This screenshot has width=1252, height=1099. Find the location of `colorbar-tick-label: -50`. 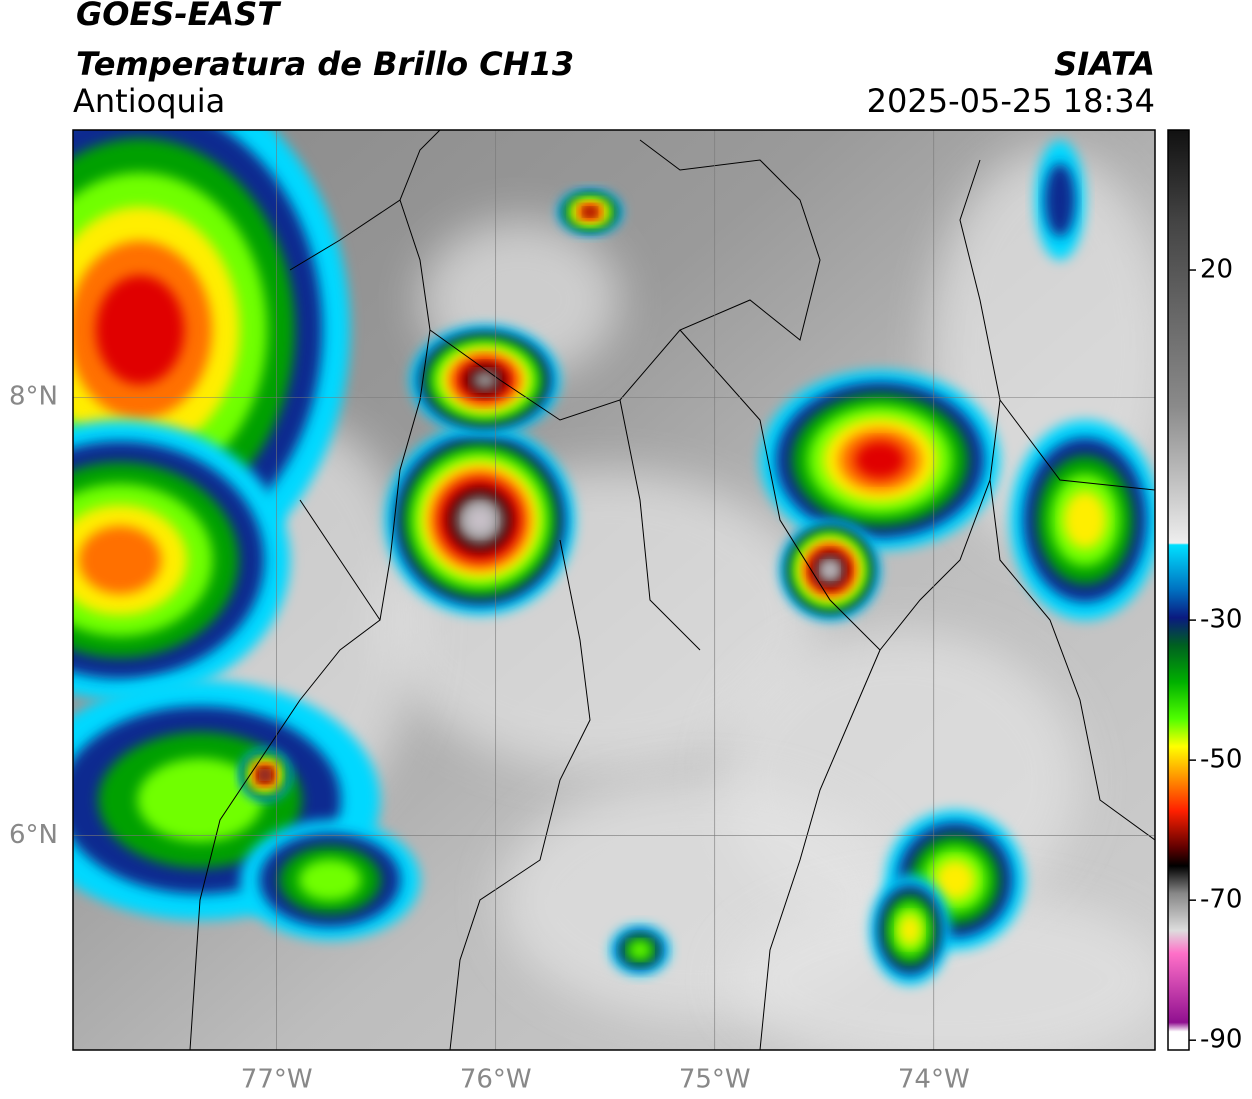

colorbar-tick-label: -50 is located at coordinates (1221, 760).